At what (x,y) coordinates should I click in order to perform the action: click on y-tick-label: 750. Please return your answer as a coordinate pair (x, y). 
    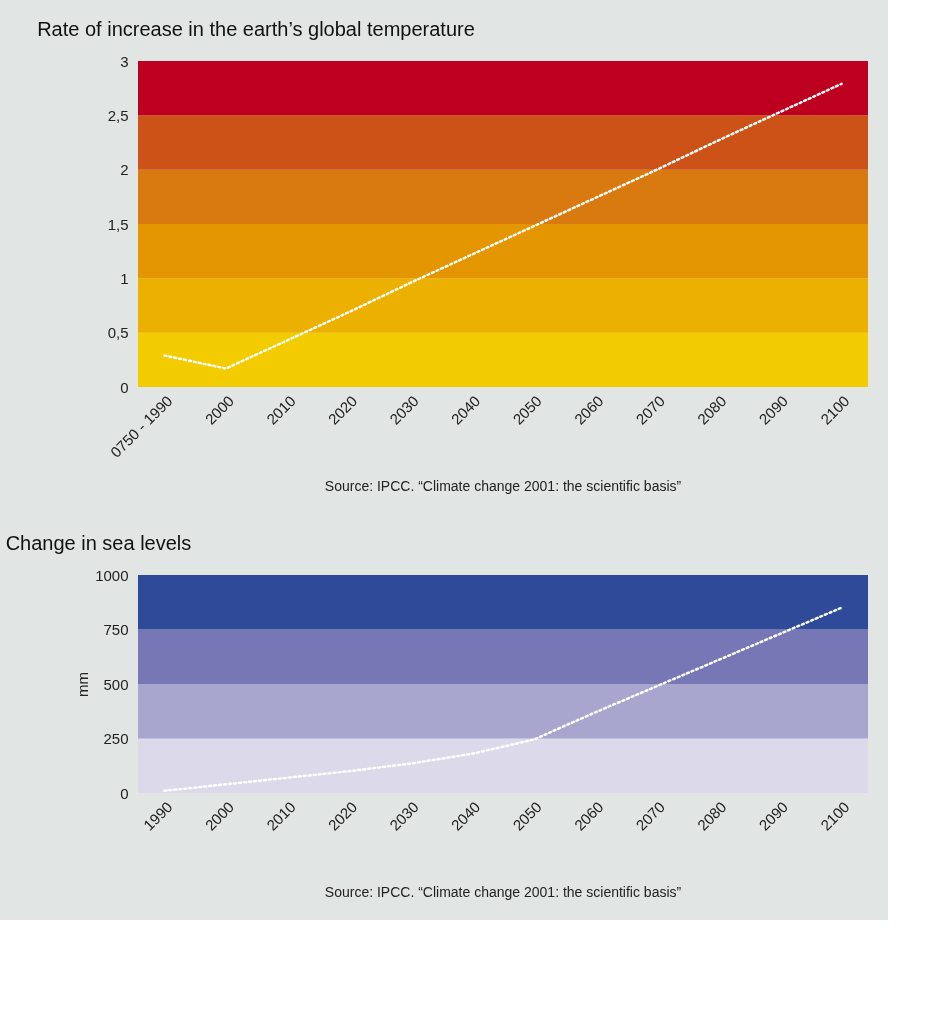
    Looking at the image, I should click on (116, 629).